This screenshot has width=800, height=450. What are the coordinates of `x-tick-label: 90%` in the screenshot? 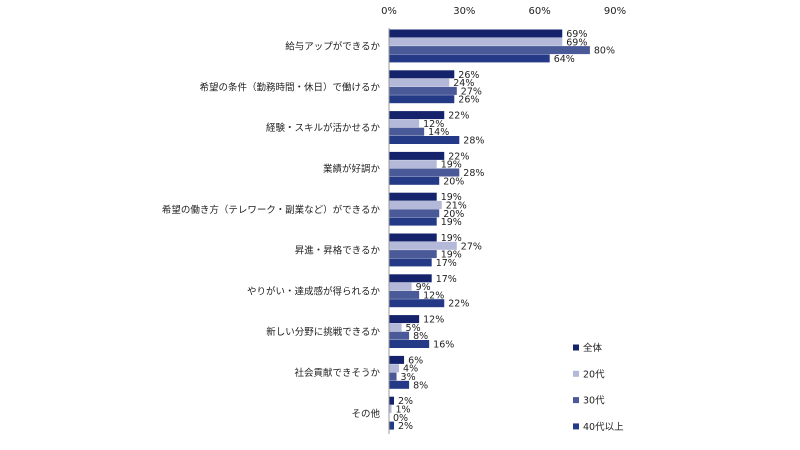 It's located at (615, 11).